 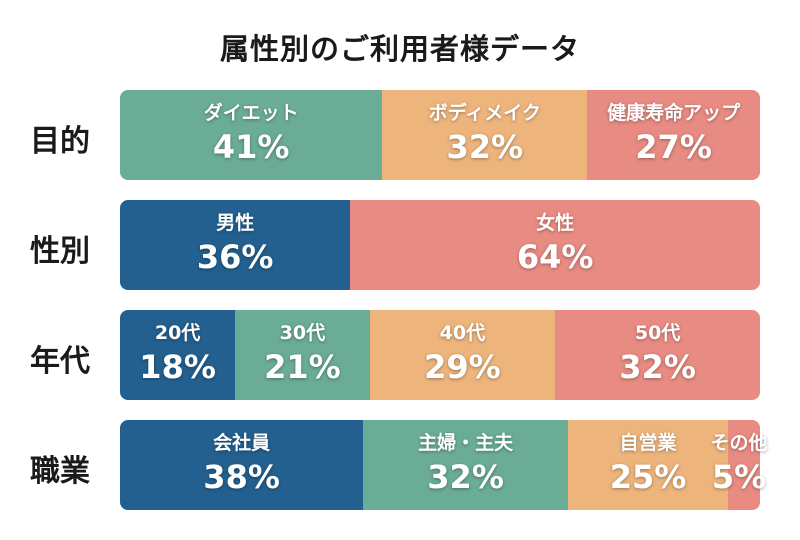 I want to click on segment-value: 5%, so click(x=739, y=477).